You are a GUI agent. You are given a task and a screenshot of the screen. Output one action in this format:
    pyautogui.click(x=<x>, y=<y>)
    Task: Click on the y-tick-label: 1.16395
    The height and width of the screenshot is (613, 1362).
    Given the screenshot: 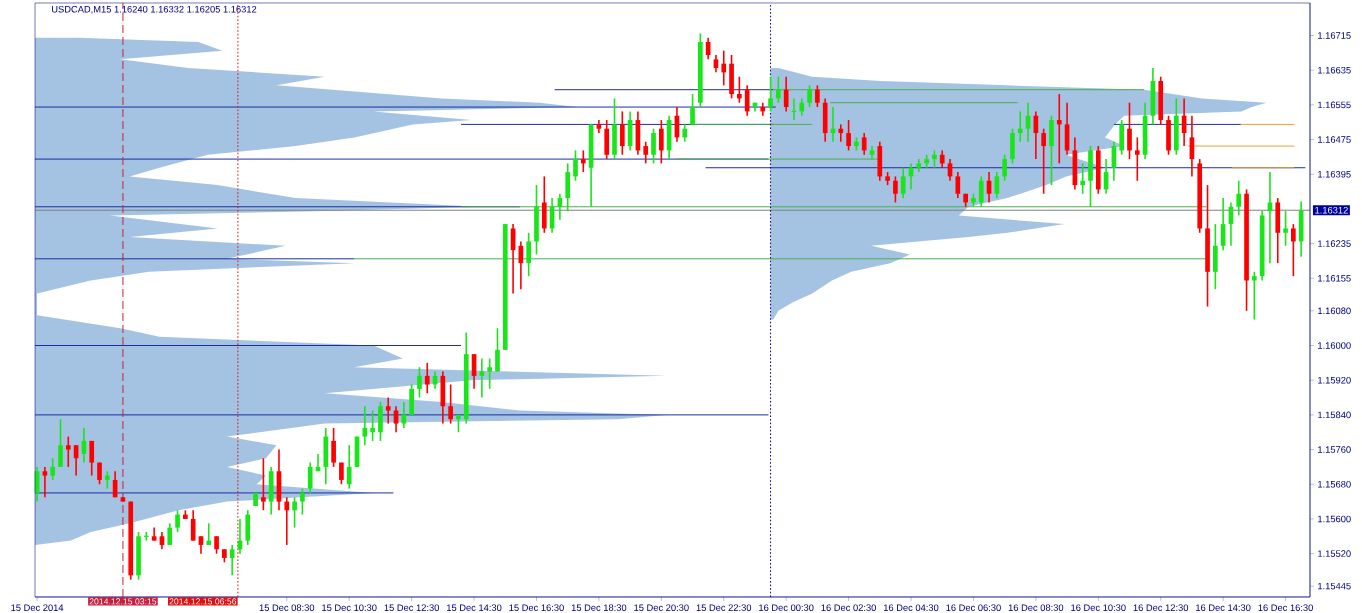 What is the action you would take?
    pyautogui.click(x=1334, y=174)
    